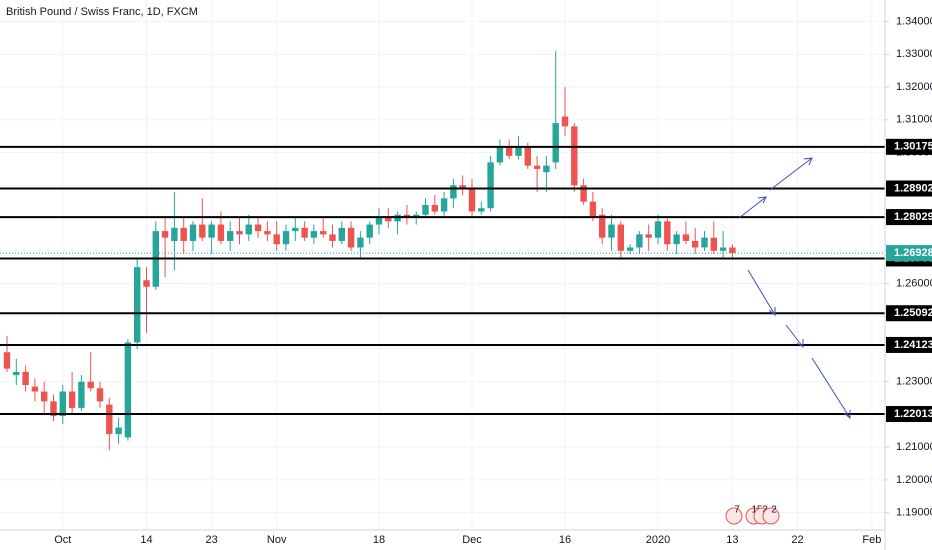 This screenshot has height=550, width=932. What do you see at coordinates (774, 510) in the screenshot?
I see `event-label: 2` at bounding box center [774, 510].